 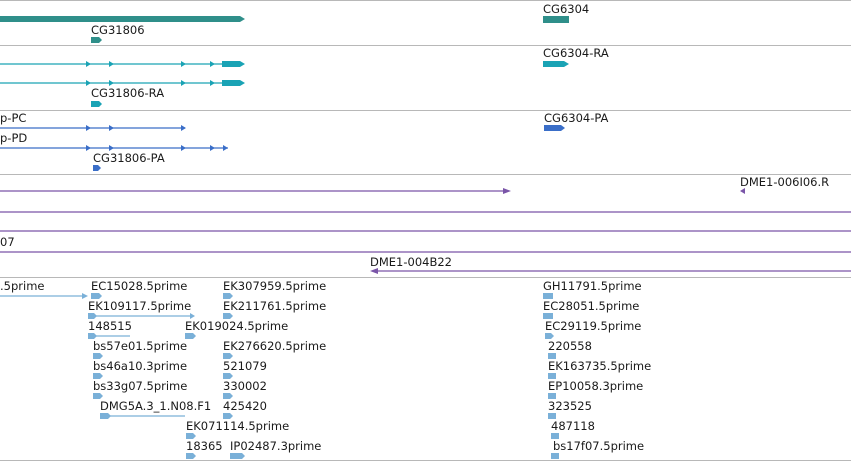 I want to click on est-label: 521079, so click(x=245, y=366).